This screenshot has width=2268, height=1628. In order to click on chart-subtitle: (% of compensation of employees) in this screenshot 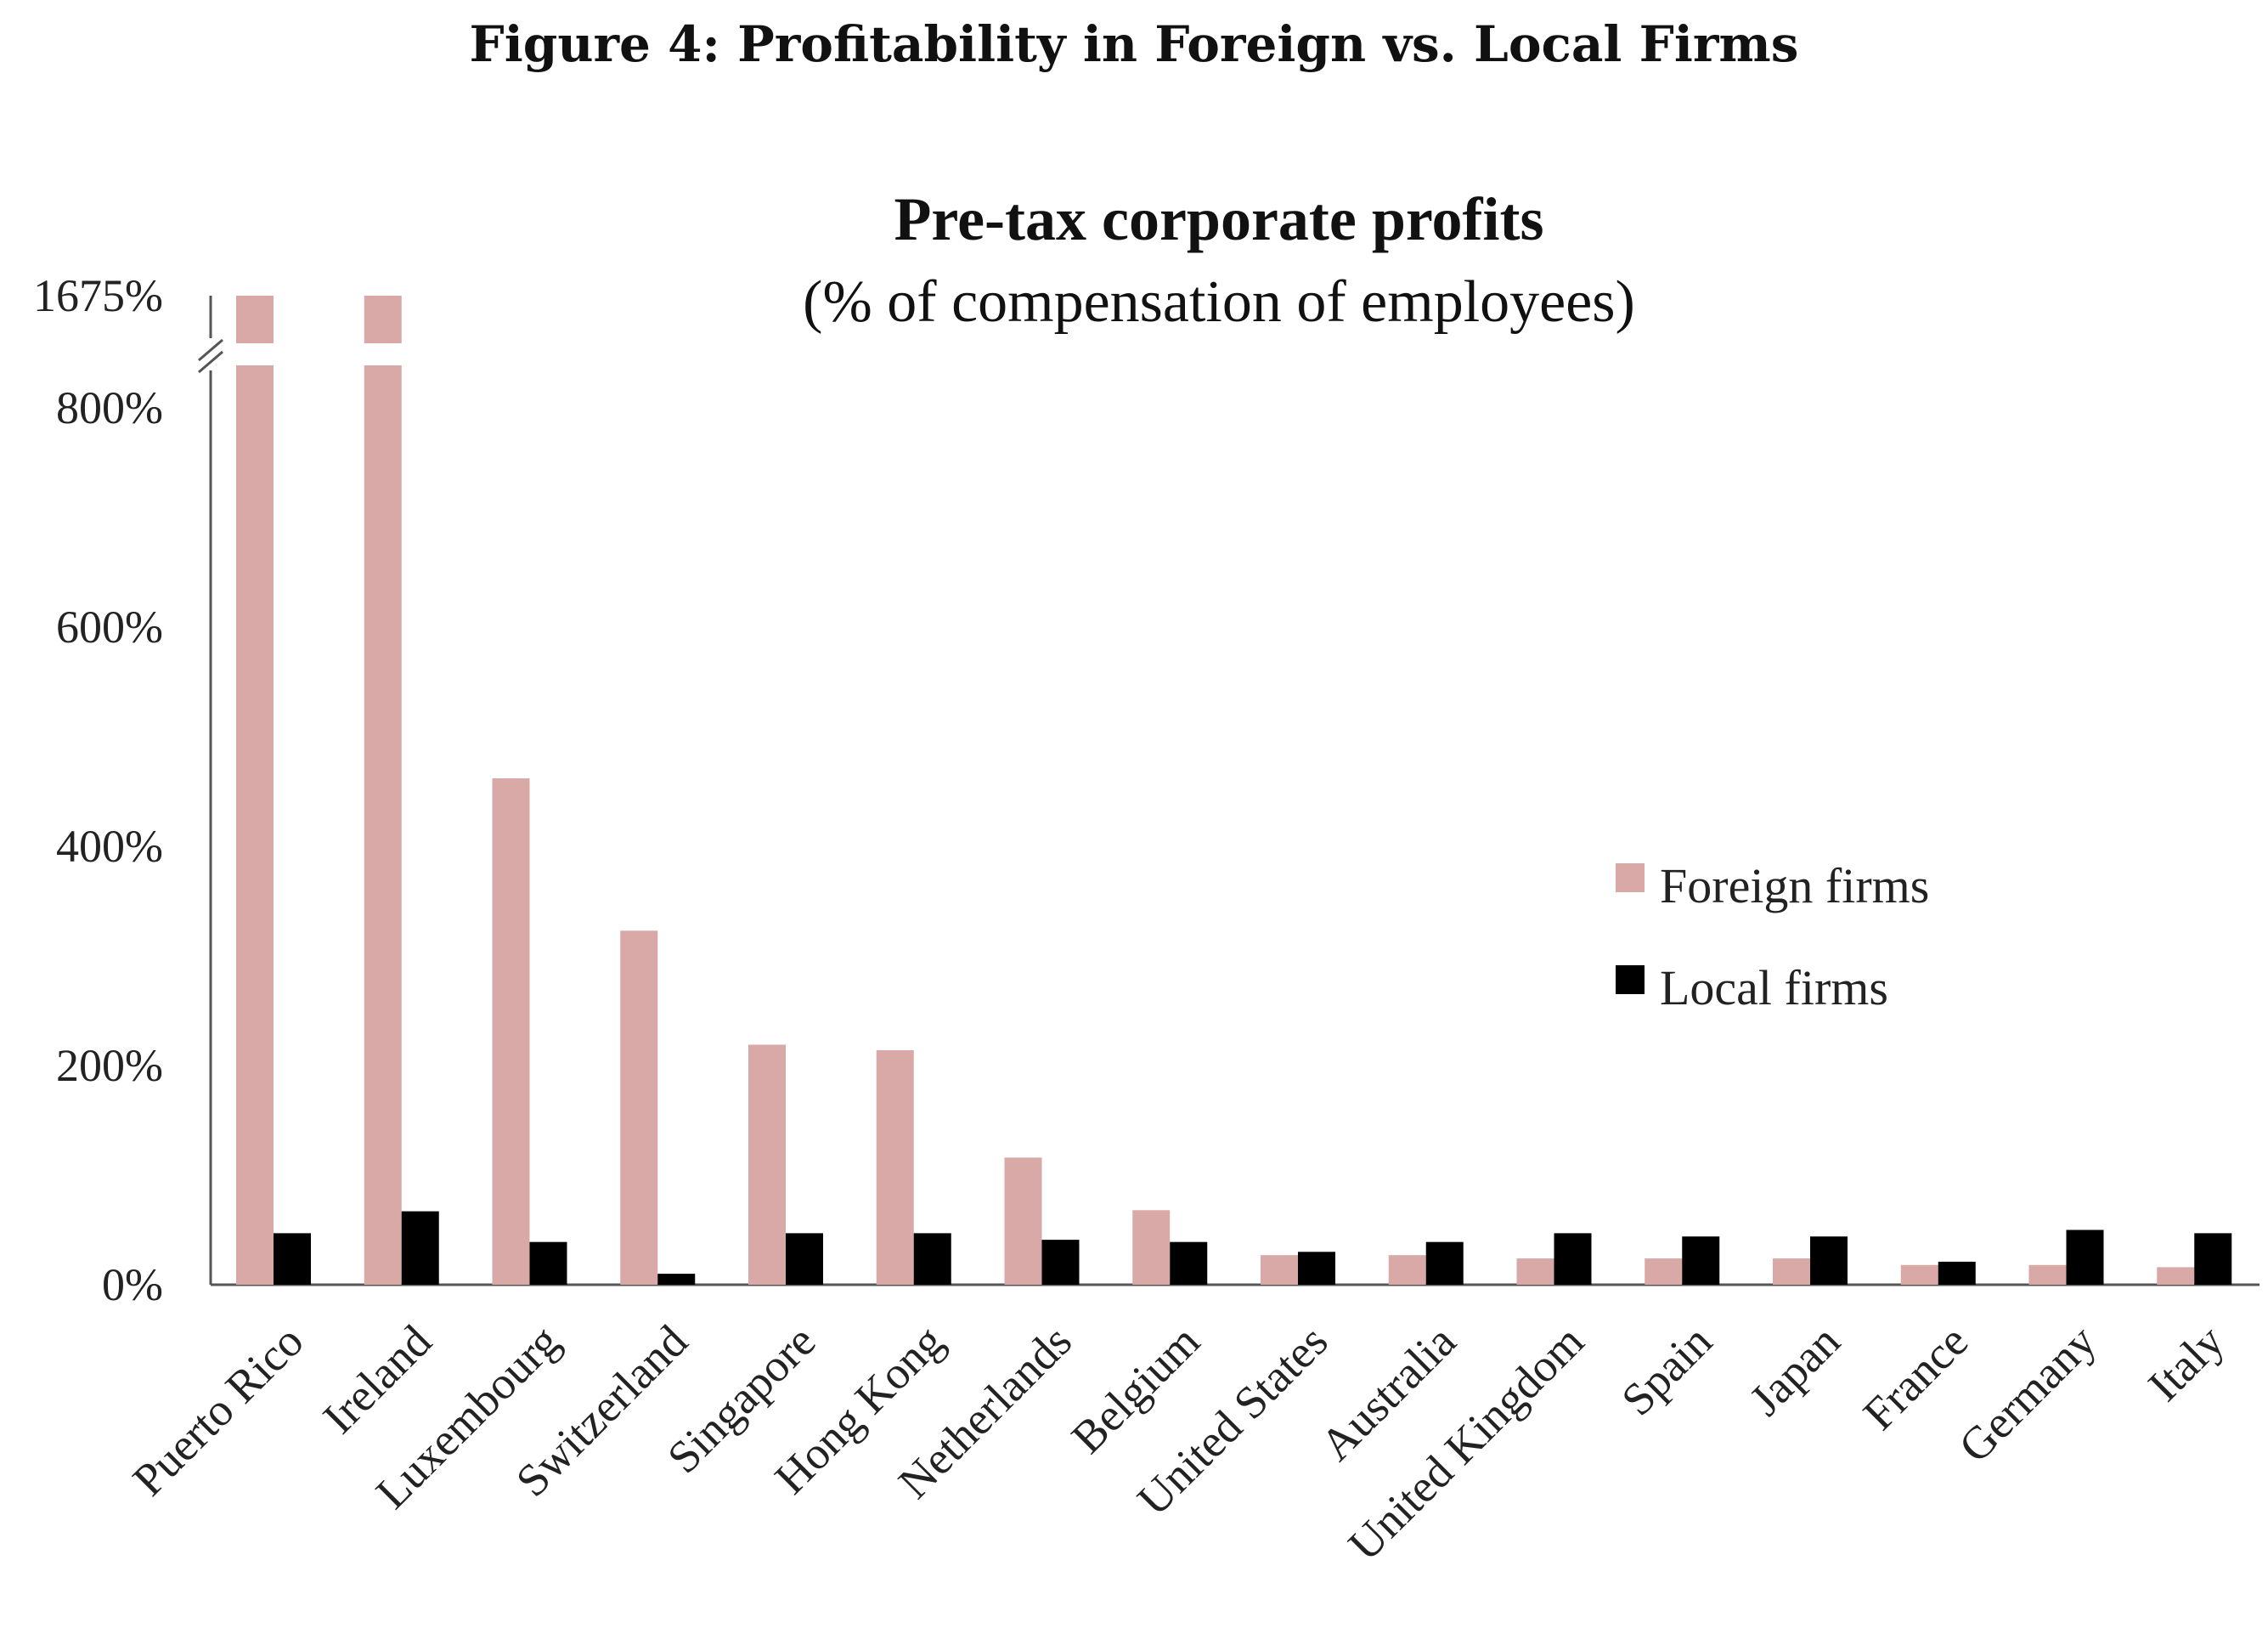, I will do `click(1219, 302)`.